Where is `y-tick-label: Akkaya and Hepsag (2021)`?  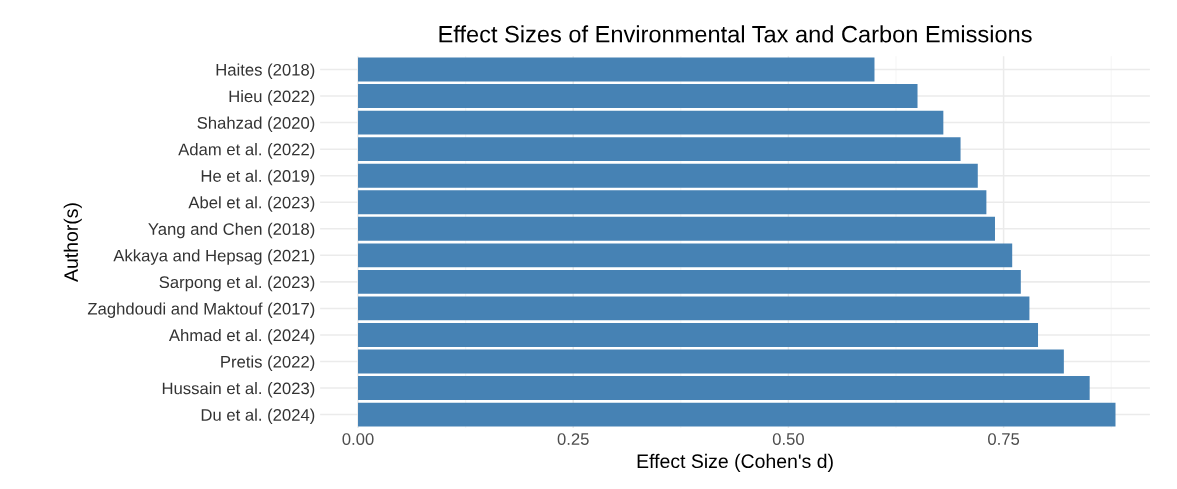
y-tick-label: Akkaya and Hepsag (2021) is located at coordinates (214, 257).